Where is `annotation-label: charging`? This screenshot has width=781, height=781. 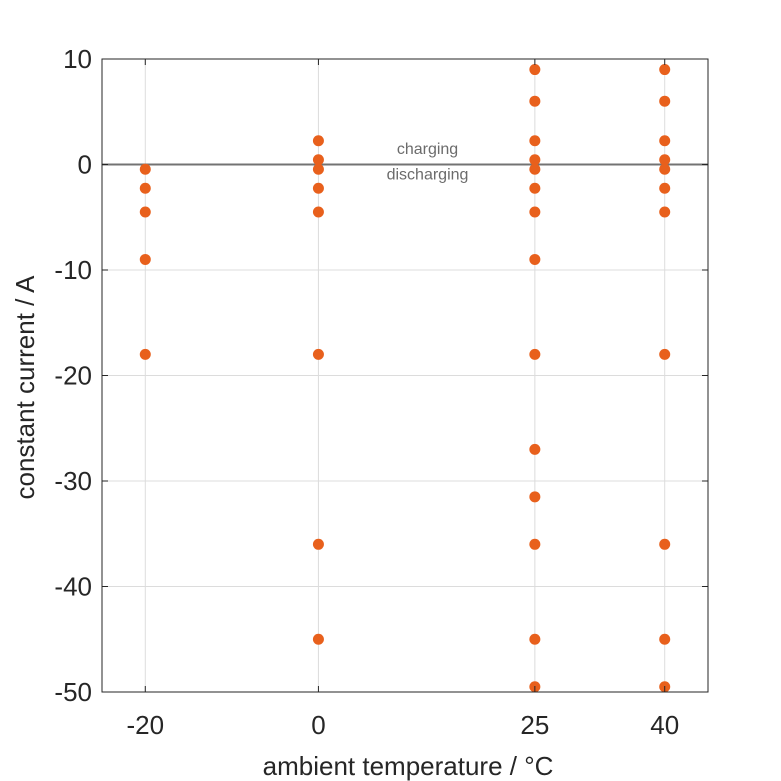
annotation-label: charging is located at coordinates (427, 149).